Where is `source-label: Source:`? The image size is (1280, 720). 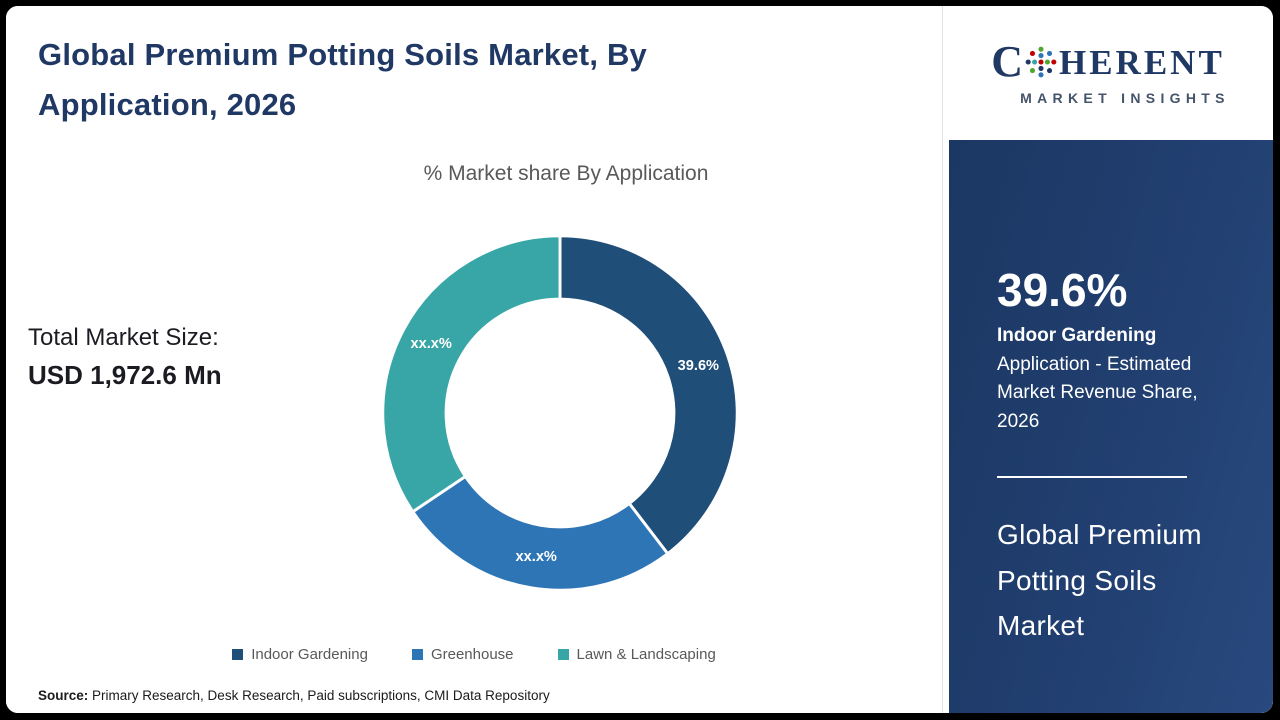 source-label: Source: is located at coordinates (63, 695).